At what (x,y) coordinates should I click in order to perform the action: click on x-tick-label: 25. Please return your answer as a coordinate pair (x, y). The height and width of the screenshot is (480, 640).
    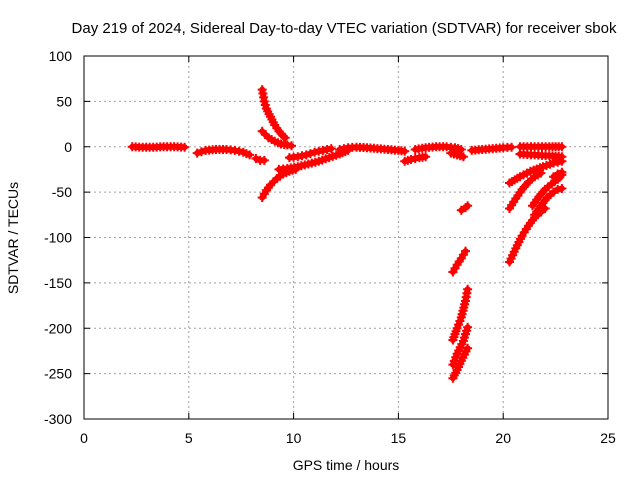
    Looking at the image, I should click on (608, 438).